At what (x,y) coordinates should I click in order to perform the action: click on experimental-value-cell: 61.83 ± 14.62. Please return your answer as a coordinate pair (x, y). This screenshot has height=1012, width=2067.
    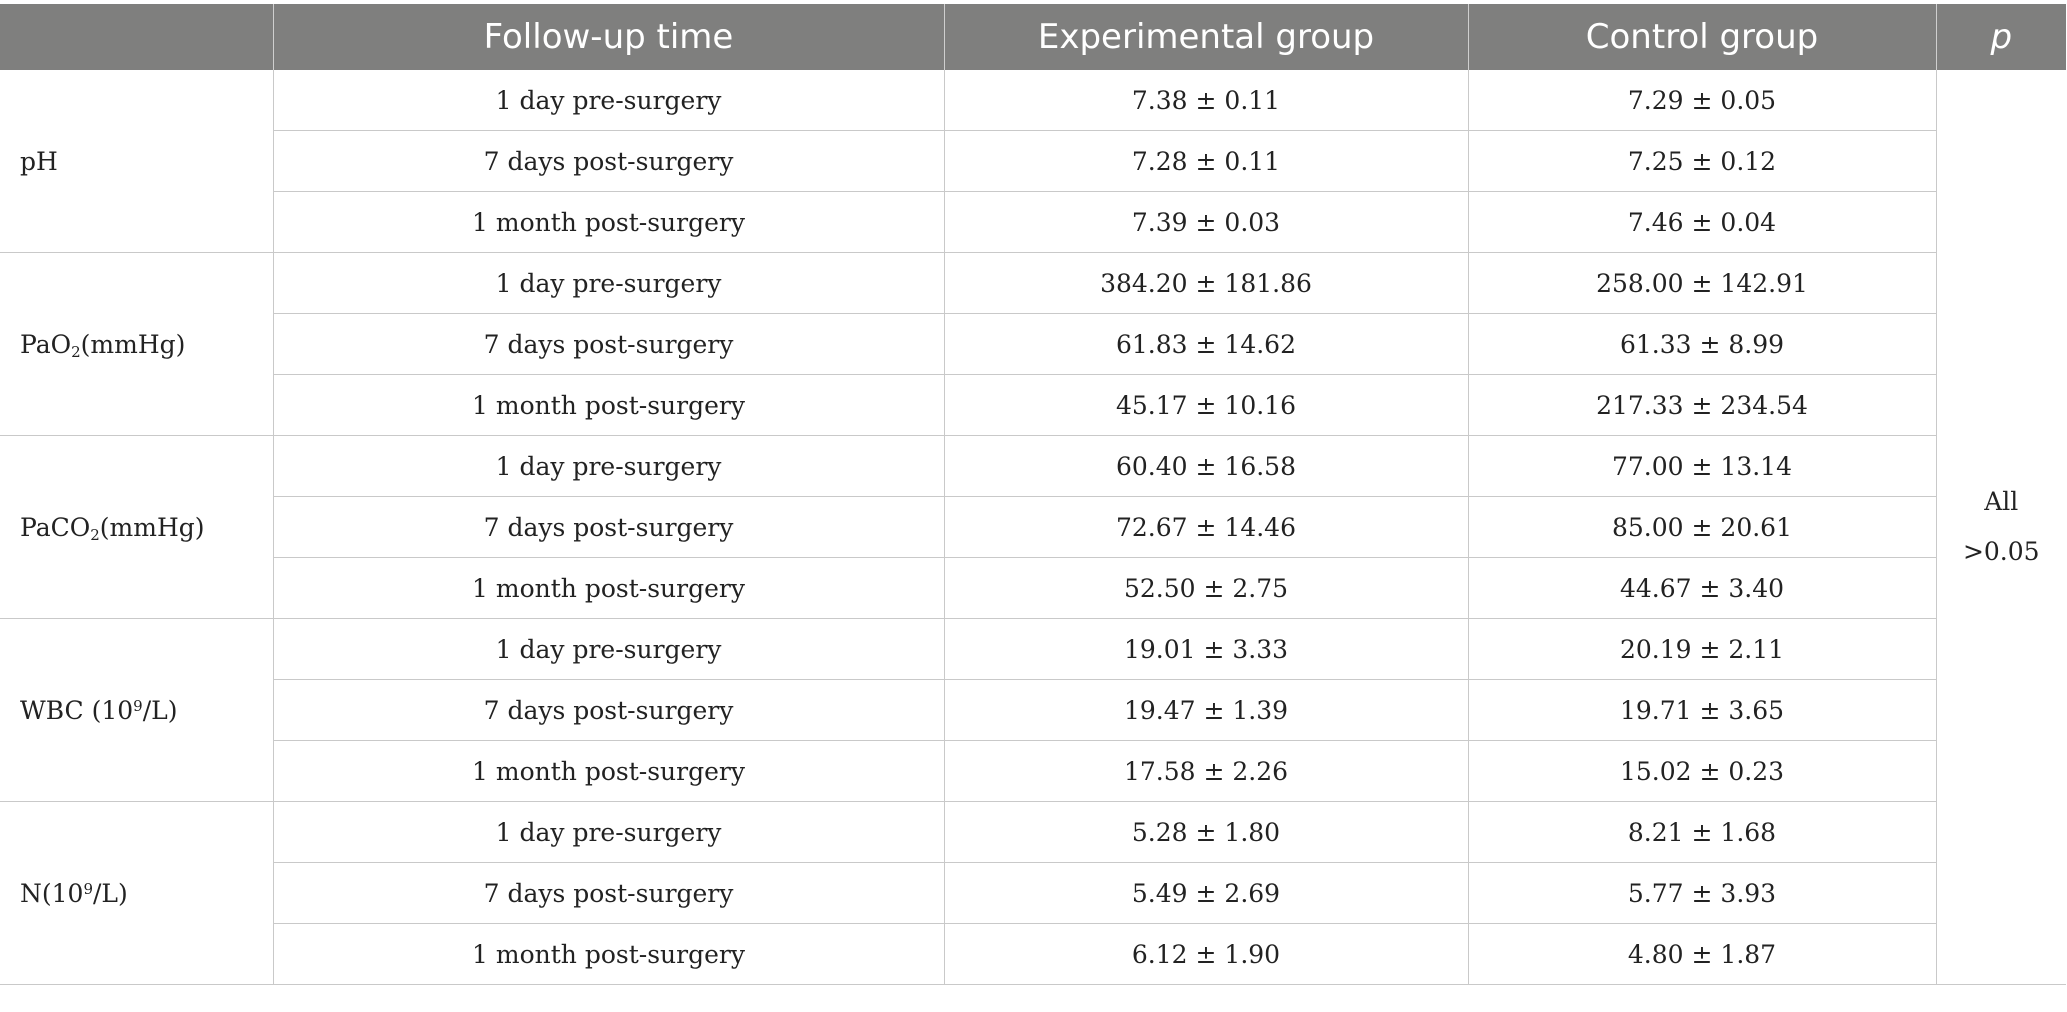
    Looking at the image, I should click on (1205, 344).